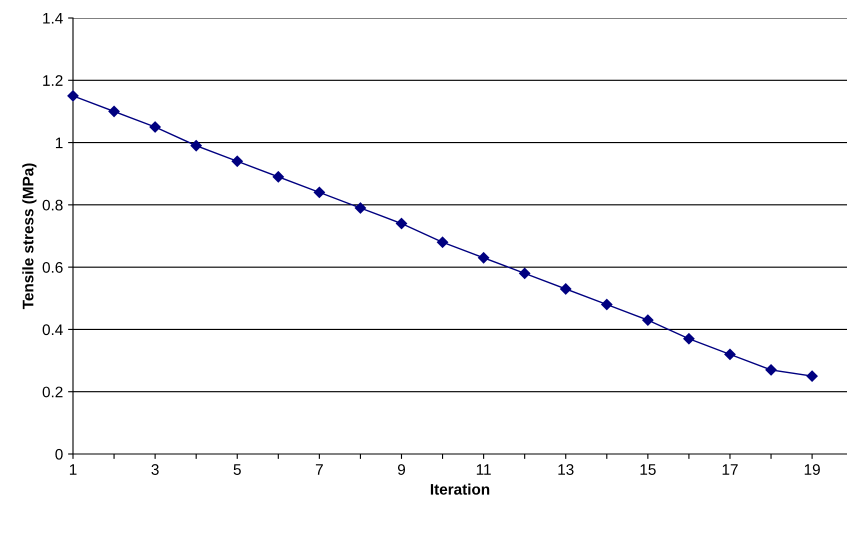  What do you see at coordinates (483, 469) in the screenshot?
I see `x-tick-label: 11` at bounding box center [483, 469].